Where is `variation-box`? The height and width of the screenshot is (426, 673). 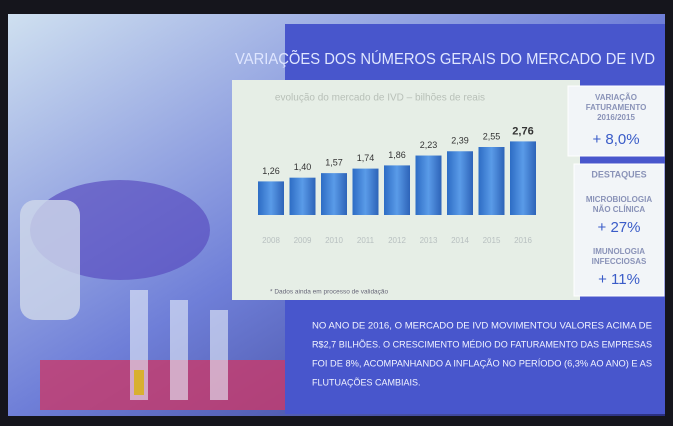
variation-box is located at coordinates (616, 121).